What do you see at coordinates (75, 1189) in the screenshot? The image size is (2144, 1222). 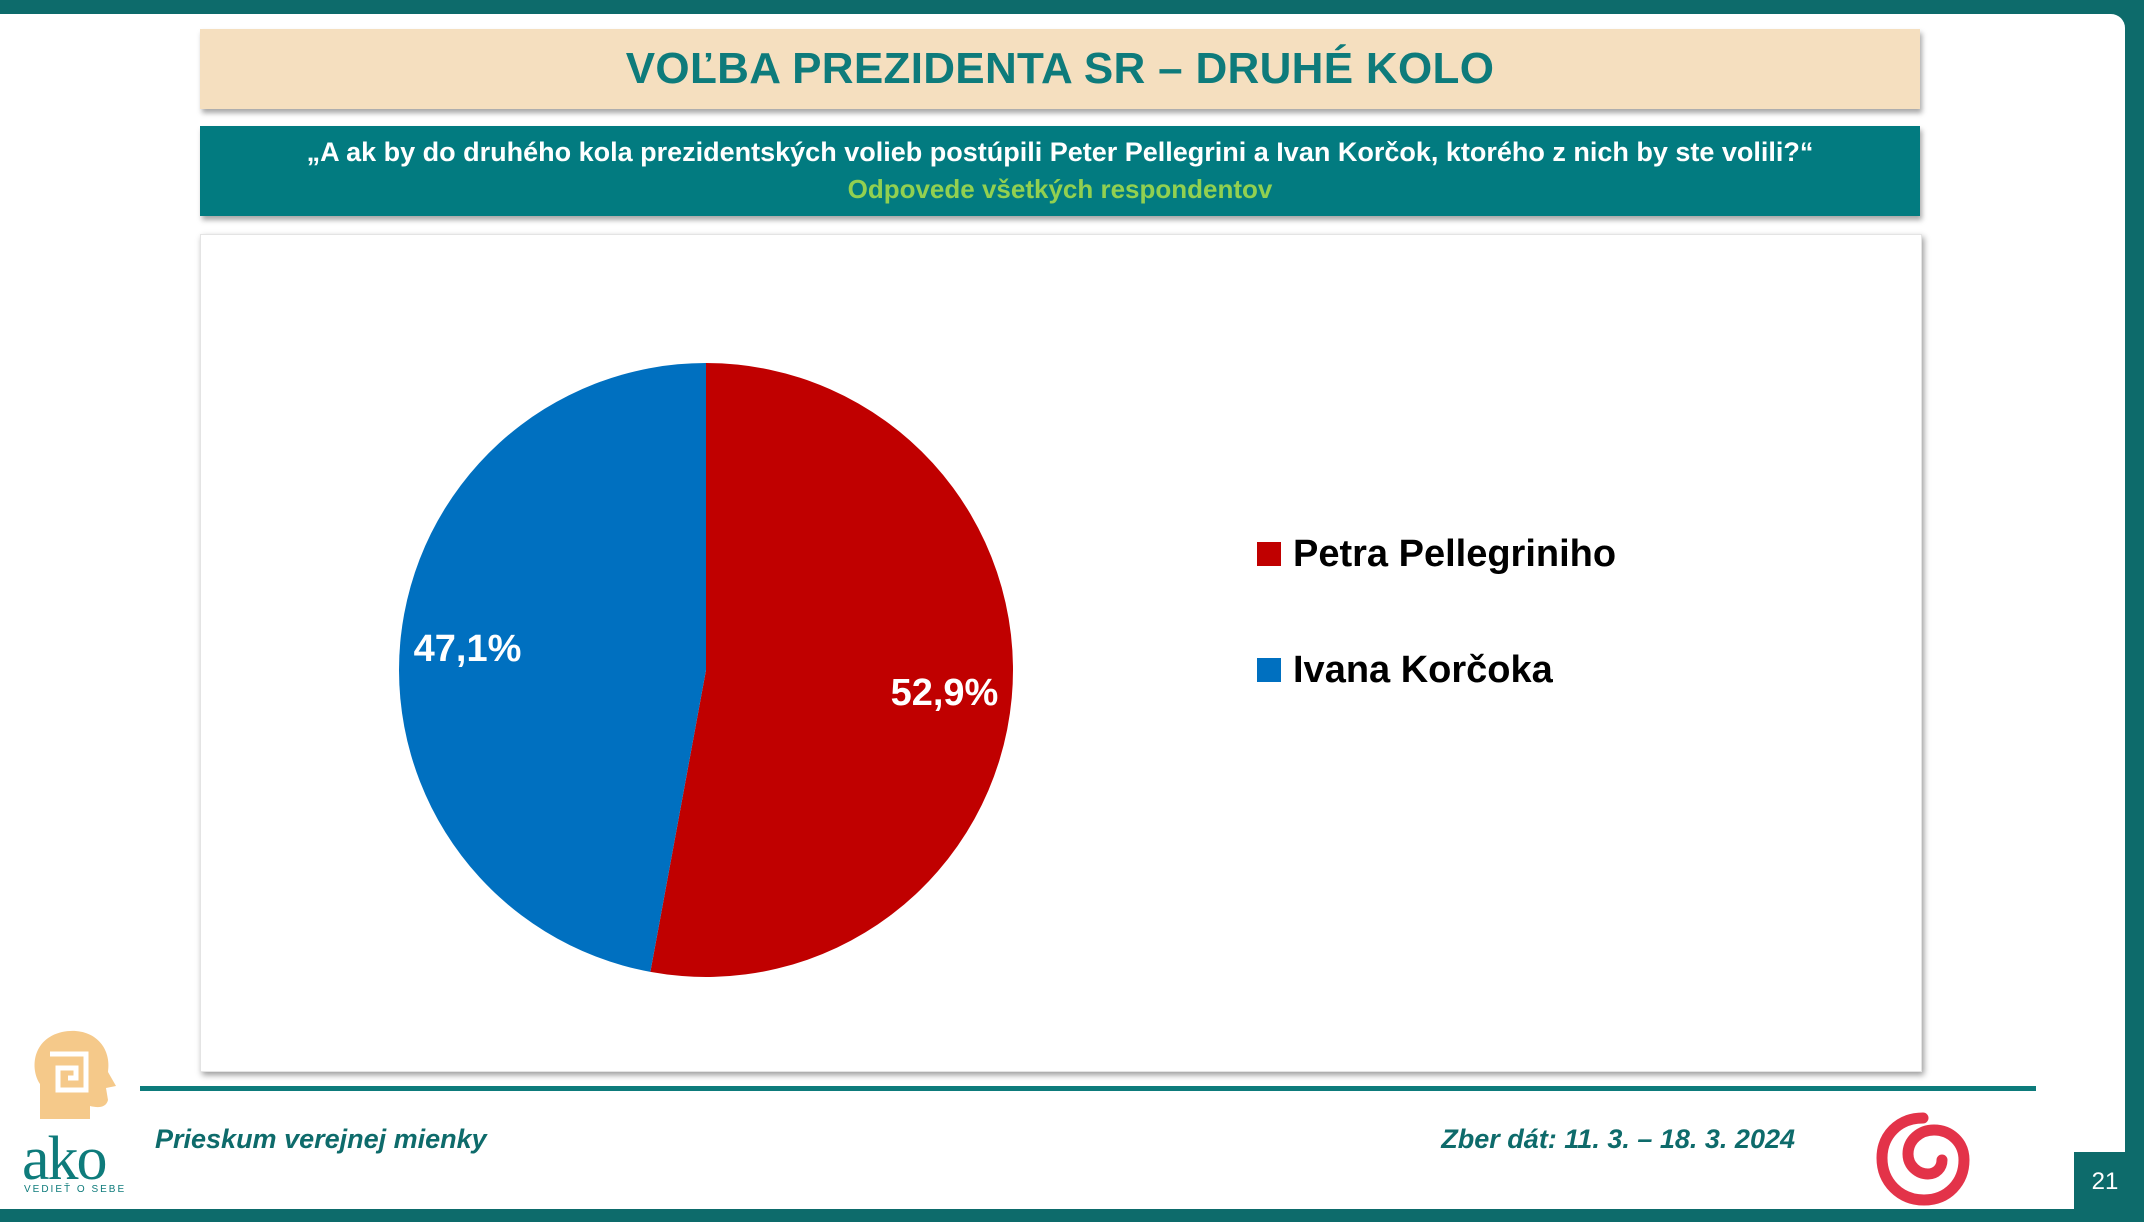 I see `ako-tagline: VEDIEŤ O SEBE` at bounding box center [75, 1189].